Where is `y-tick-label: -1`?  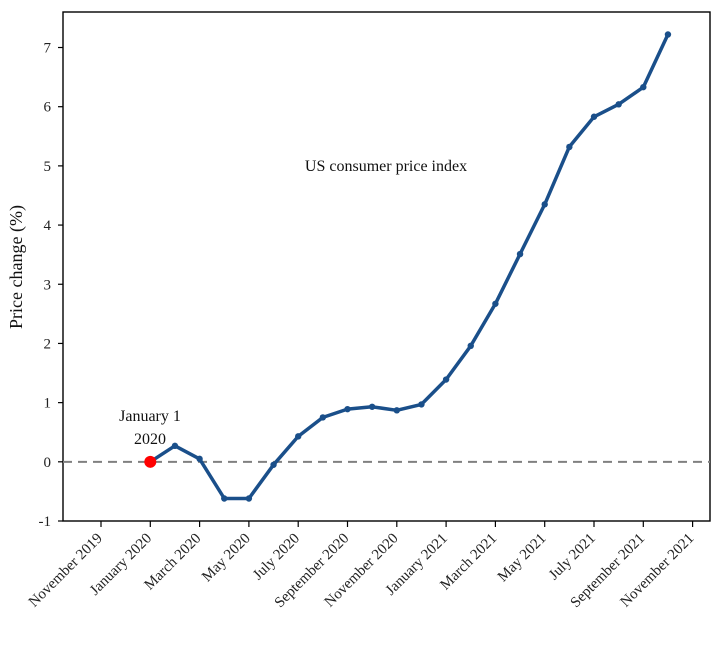
y-tick-label: -1 is located at coordinates (45, 522).